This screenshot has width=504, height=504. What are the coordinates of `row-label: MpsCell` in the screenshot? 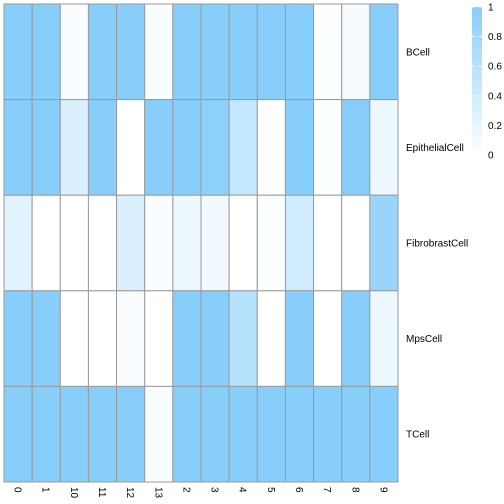 It's located at (424, 339).